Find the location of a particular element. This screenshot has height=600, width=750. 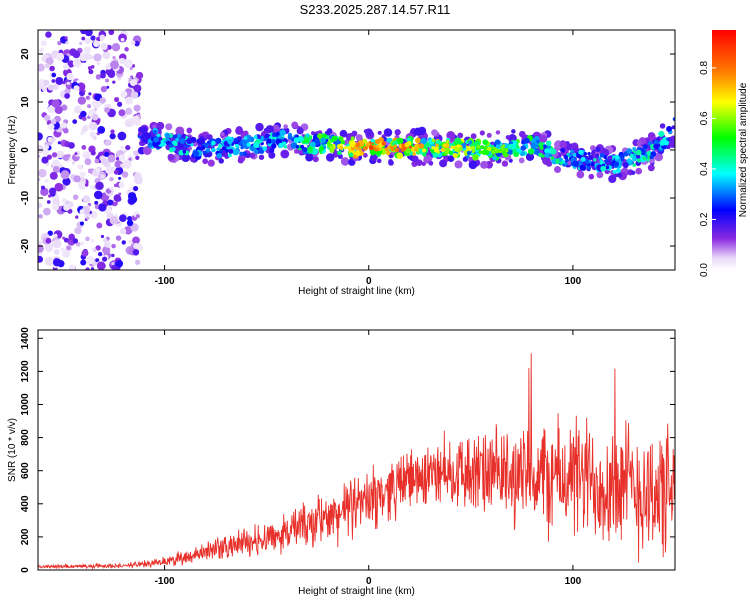

snr-ylabel: SNR (10 * v/v) is located at coordinates (12, 450).